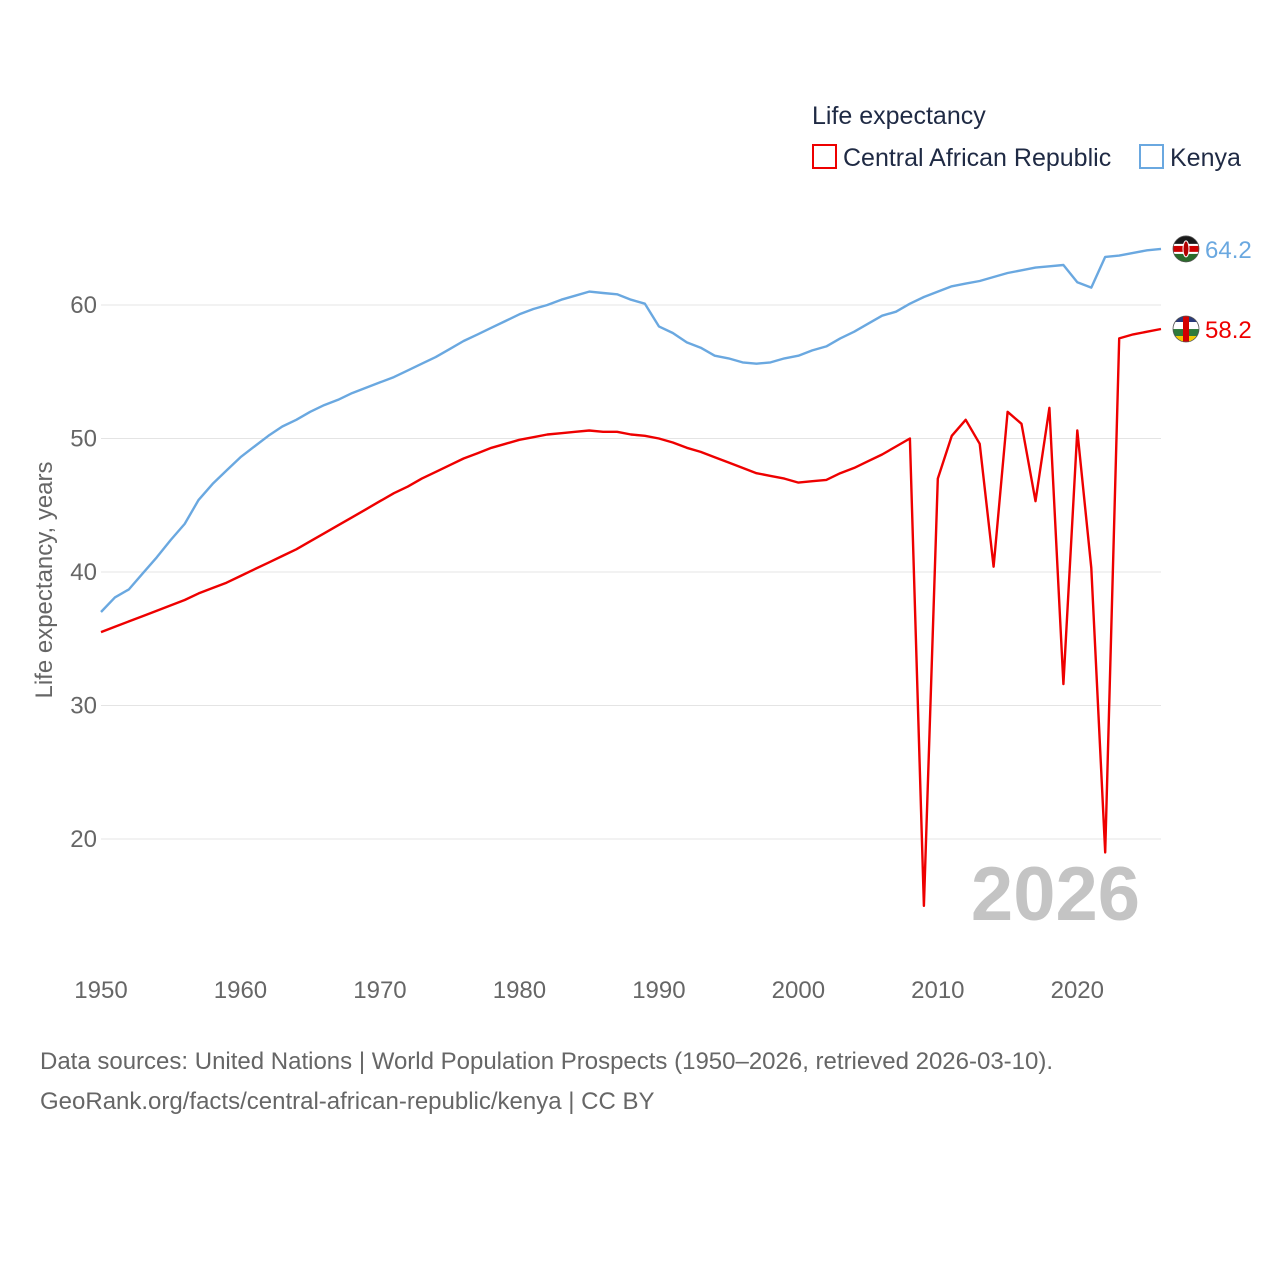  I want to click on legend-label-kenya: Kenya, so click(1205, 158).